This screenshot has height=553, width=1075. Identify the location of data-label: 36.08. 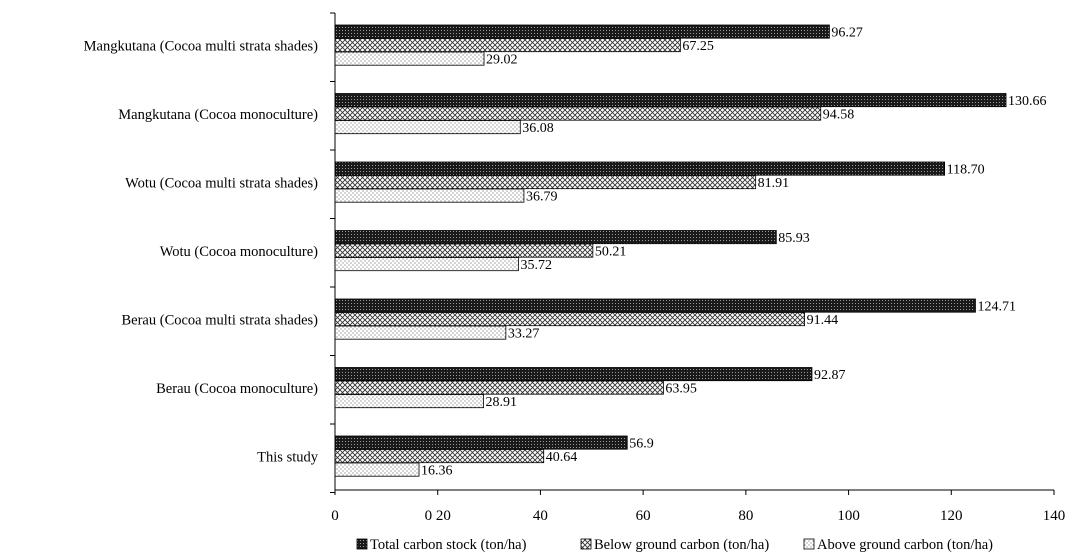
(538, 128).